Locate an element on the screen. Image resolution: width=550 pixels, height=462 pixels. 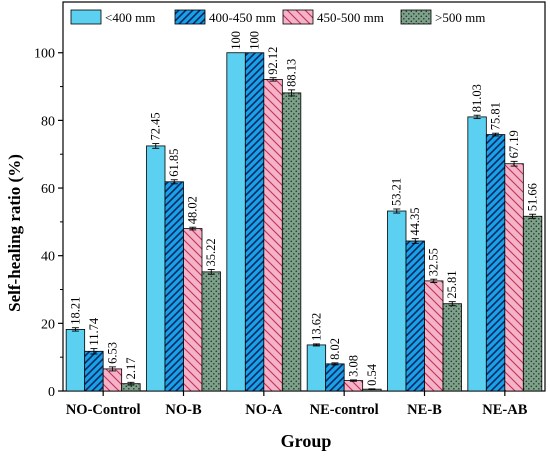
data-label: 88.13 is located at coordinates (292, 73).